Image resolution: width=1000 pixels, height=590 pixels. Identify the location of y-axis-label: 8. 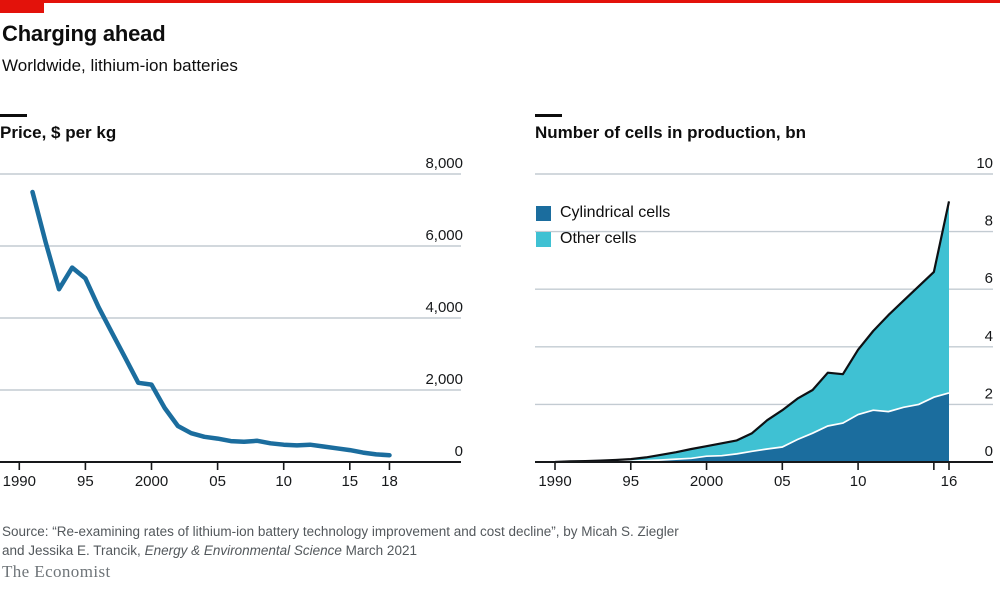
(989, 221).